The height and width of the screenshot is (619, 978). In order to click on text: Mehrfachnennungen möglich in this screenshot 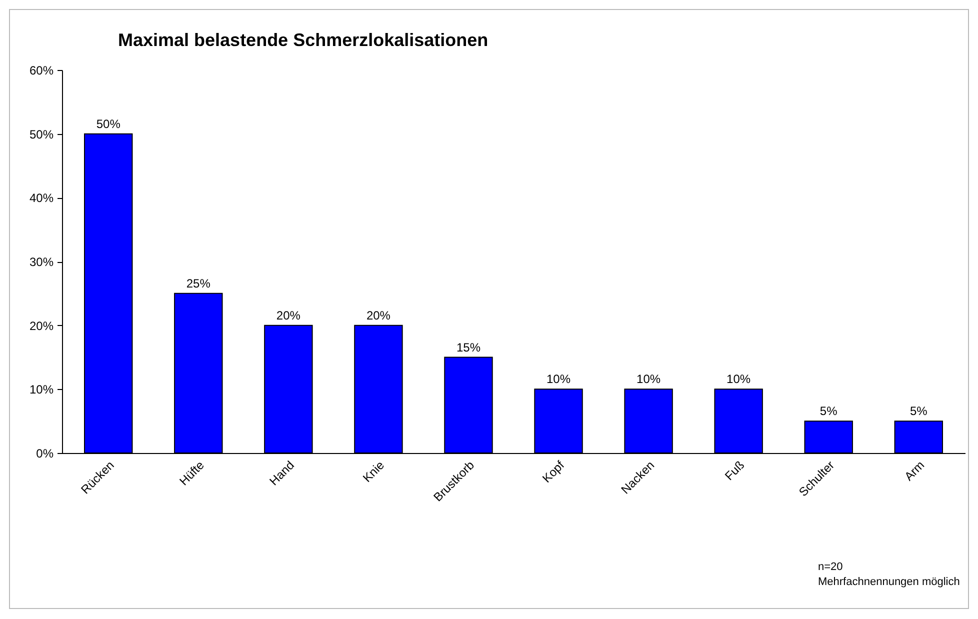, I will do `click(889, 582)`.